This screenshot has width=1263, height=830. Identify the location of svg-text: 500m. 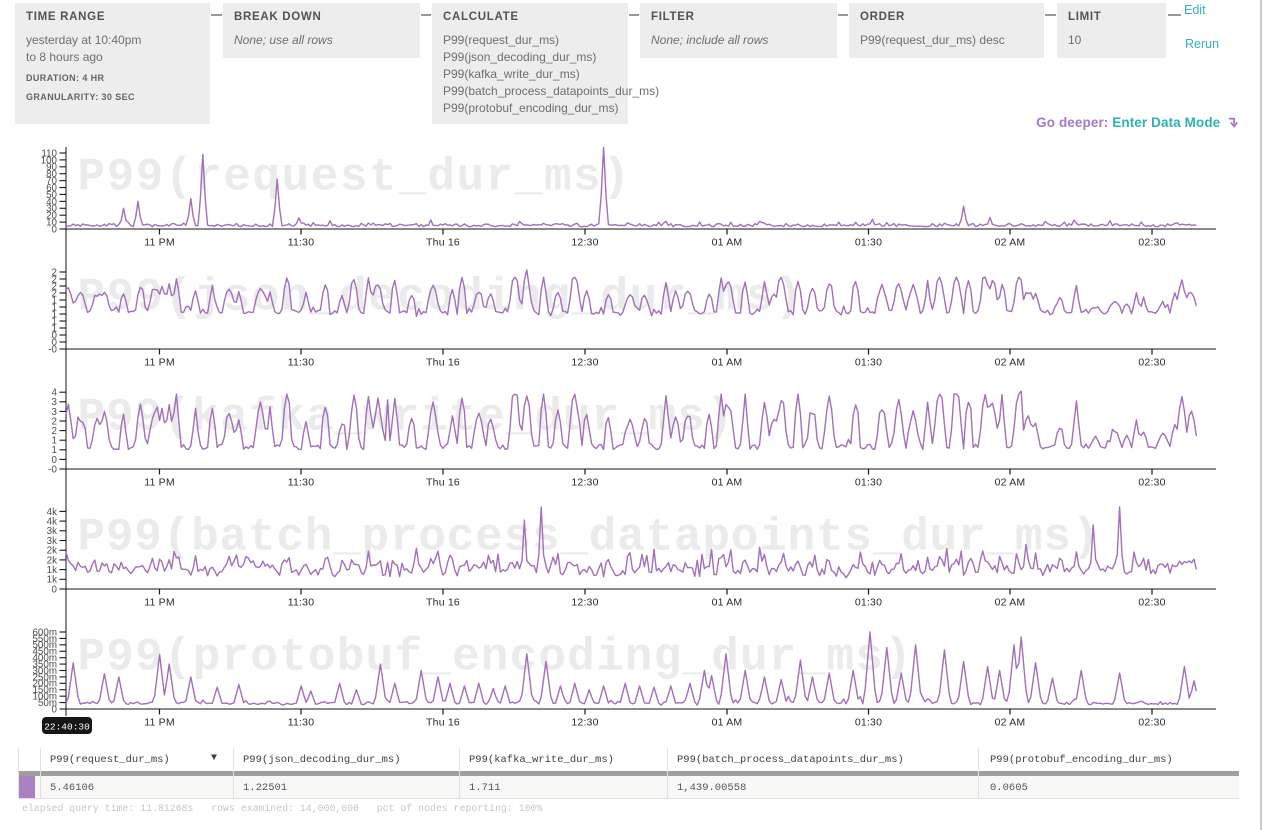
(44, 645).